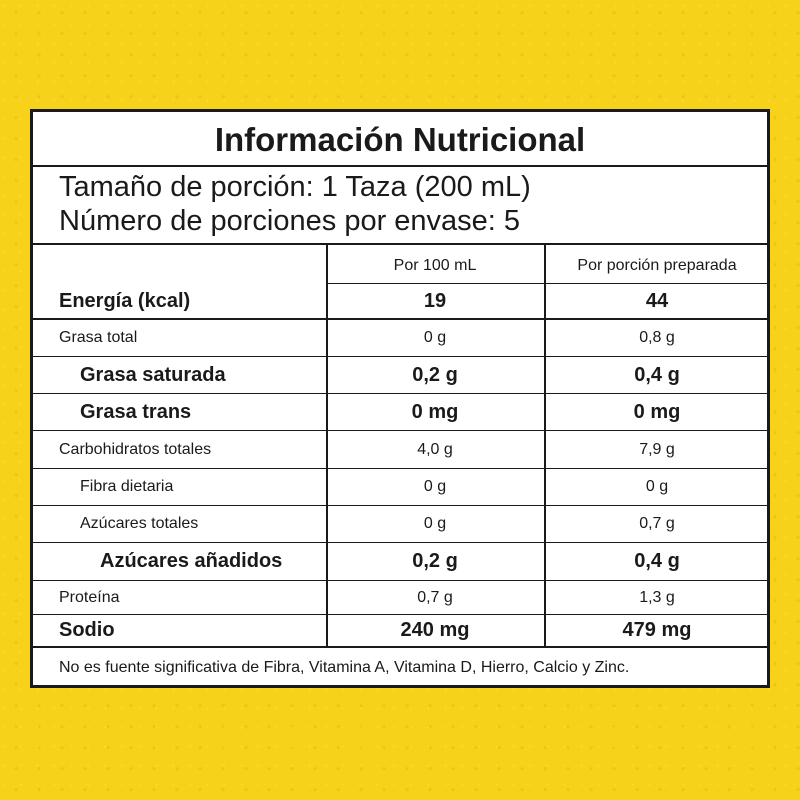 Image resolution: width=800 pixels, height=800 pixels. Describe the element at coordinates (657, 300) in the screenshot. I see `value-energy-serving: 44` at that location.